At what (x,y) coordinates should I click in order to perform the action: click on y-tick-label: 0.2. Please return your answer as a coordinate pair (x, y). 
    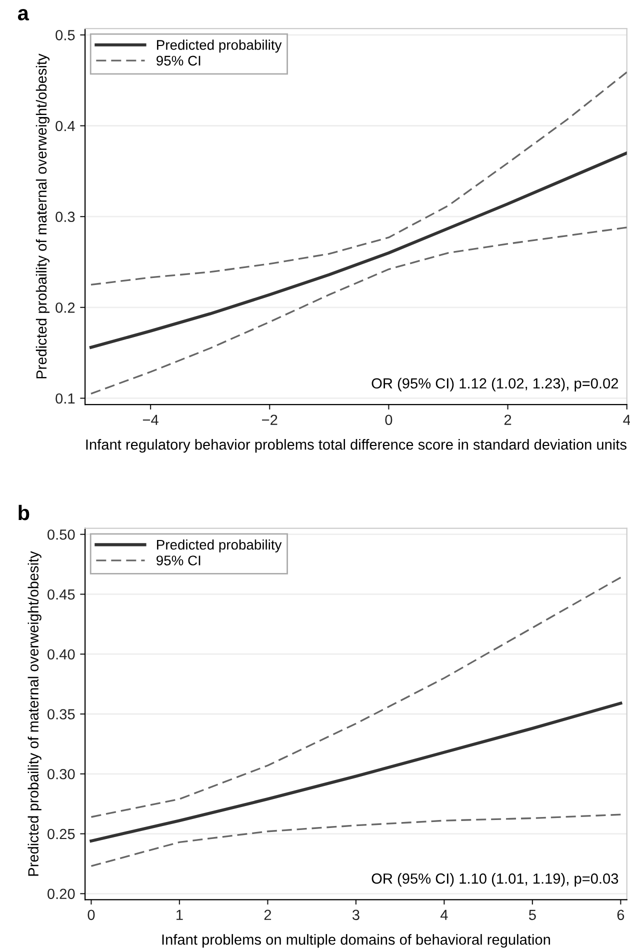
    Looking at the image, I should click on (65, 307).